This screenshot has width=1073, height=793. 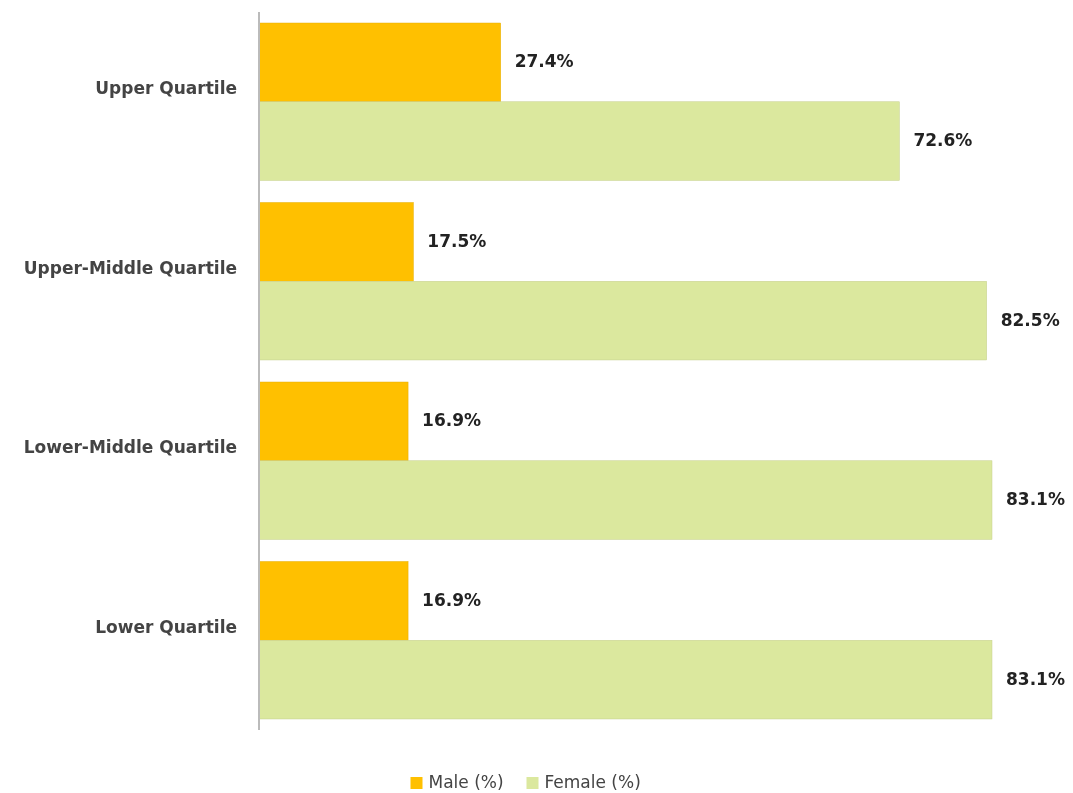 What do you see at coordinates (943, 140) in the screenshot?
I see `data-label: 72.6%` at bounding box center [943, 140].